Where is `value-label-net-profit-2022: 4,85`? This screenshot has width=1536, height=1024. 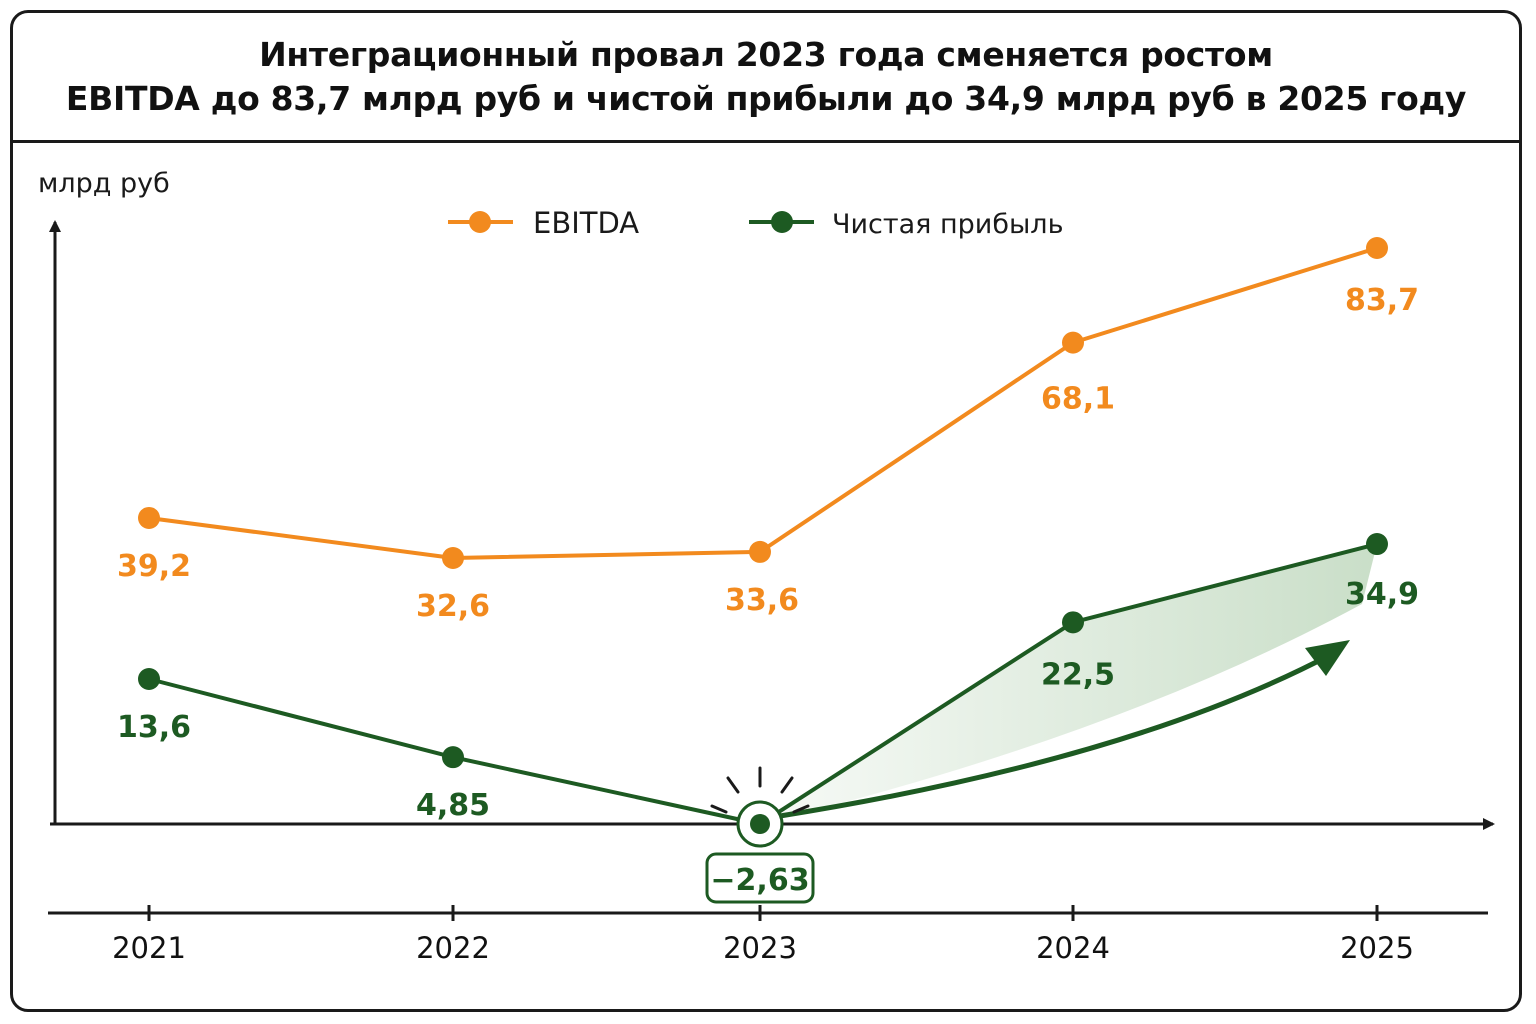
value-label-net-profit-2022: 4,85 is located at coordinates (453, 805).